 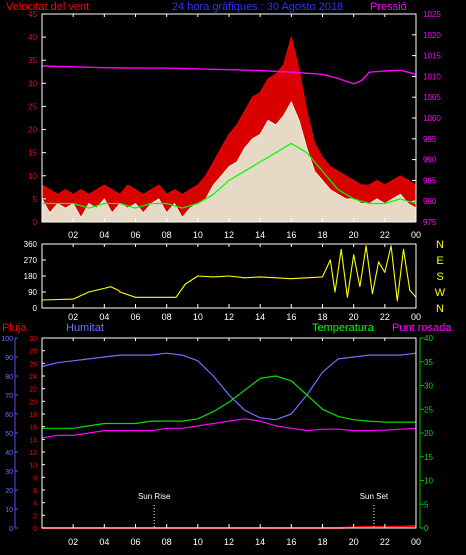 What do you see at coordinates (430, 139) in the screenshot?
I see `y-tick-label: 995` at bounding box center [430, 139].